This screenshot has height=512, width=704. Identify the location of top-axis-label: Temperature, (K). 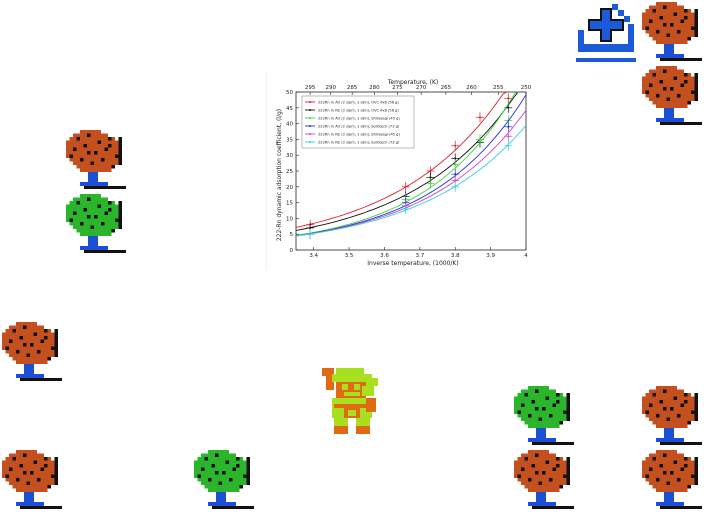
(412, 82).